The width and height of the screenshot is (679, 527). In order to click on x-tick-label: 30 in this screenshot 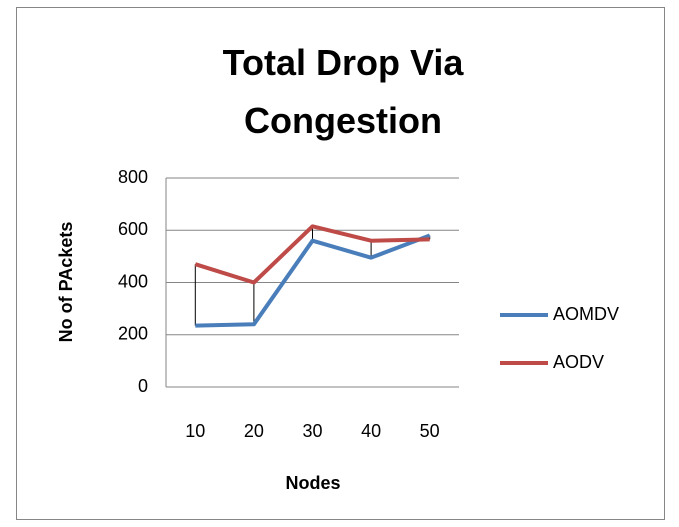, I will do `click(312, 431)`.